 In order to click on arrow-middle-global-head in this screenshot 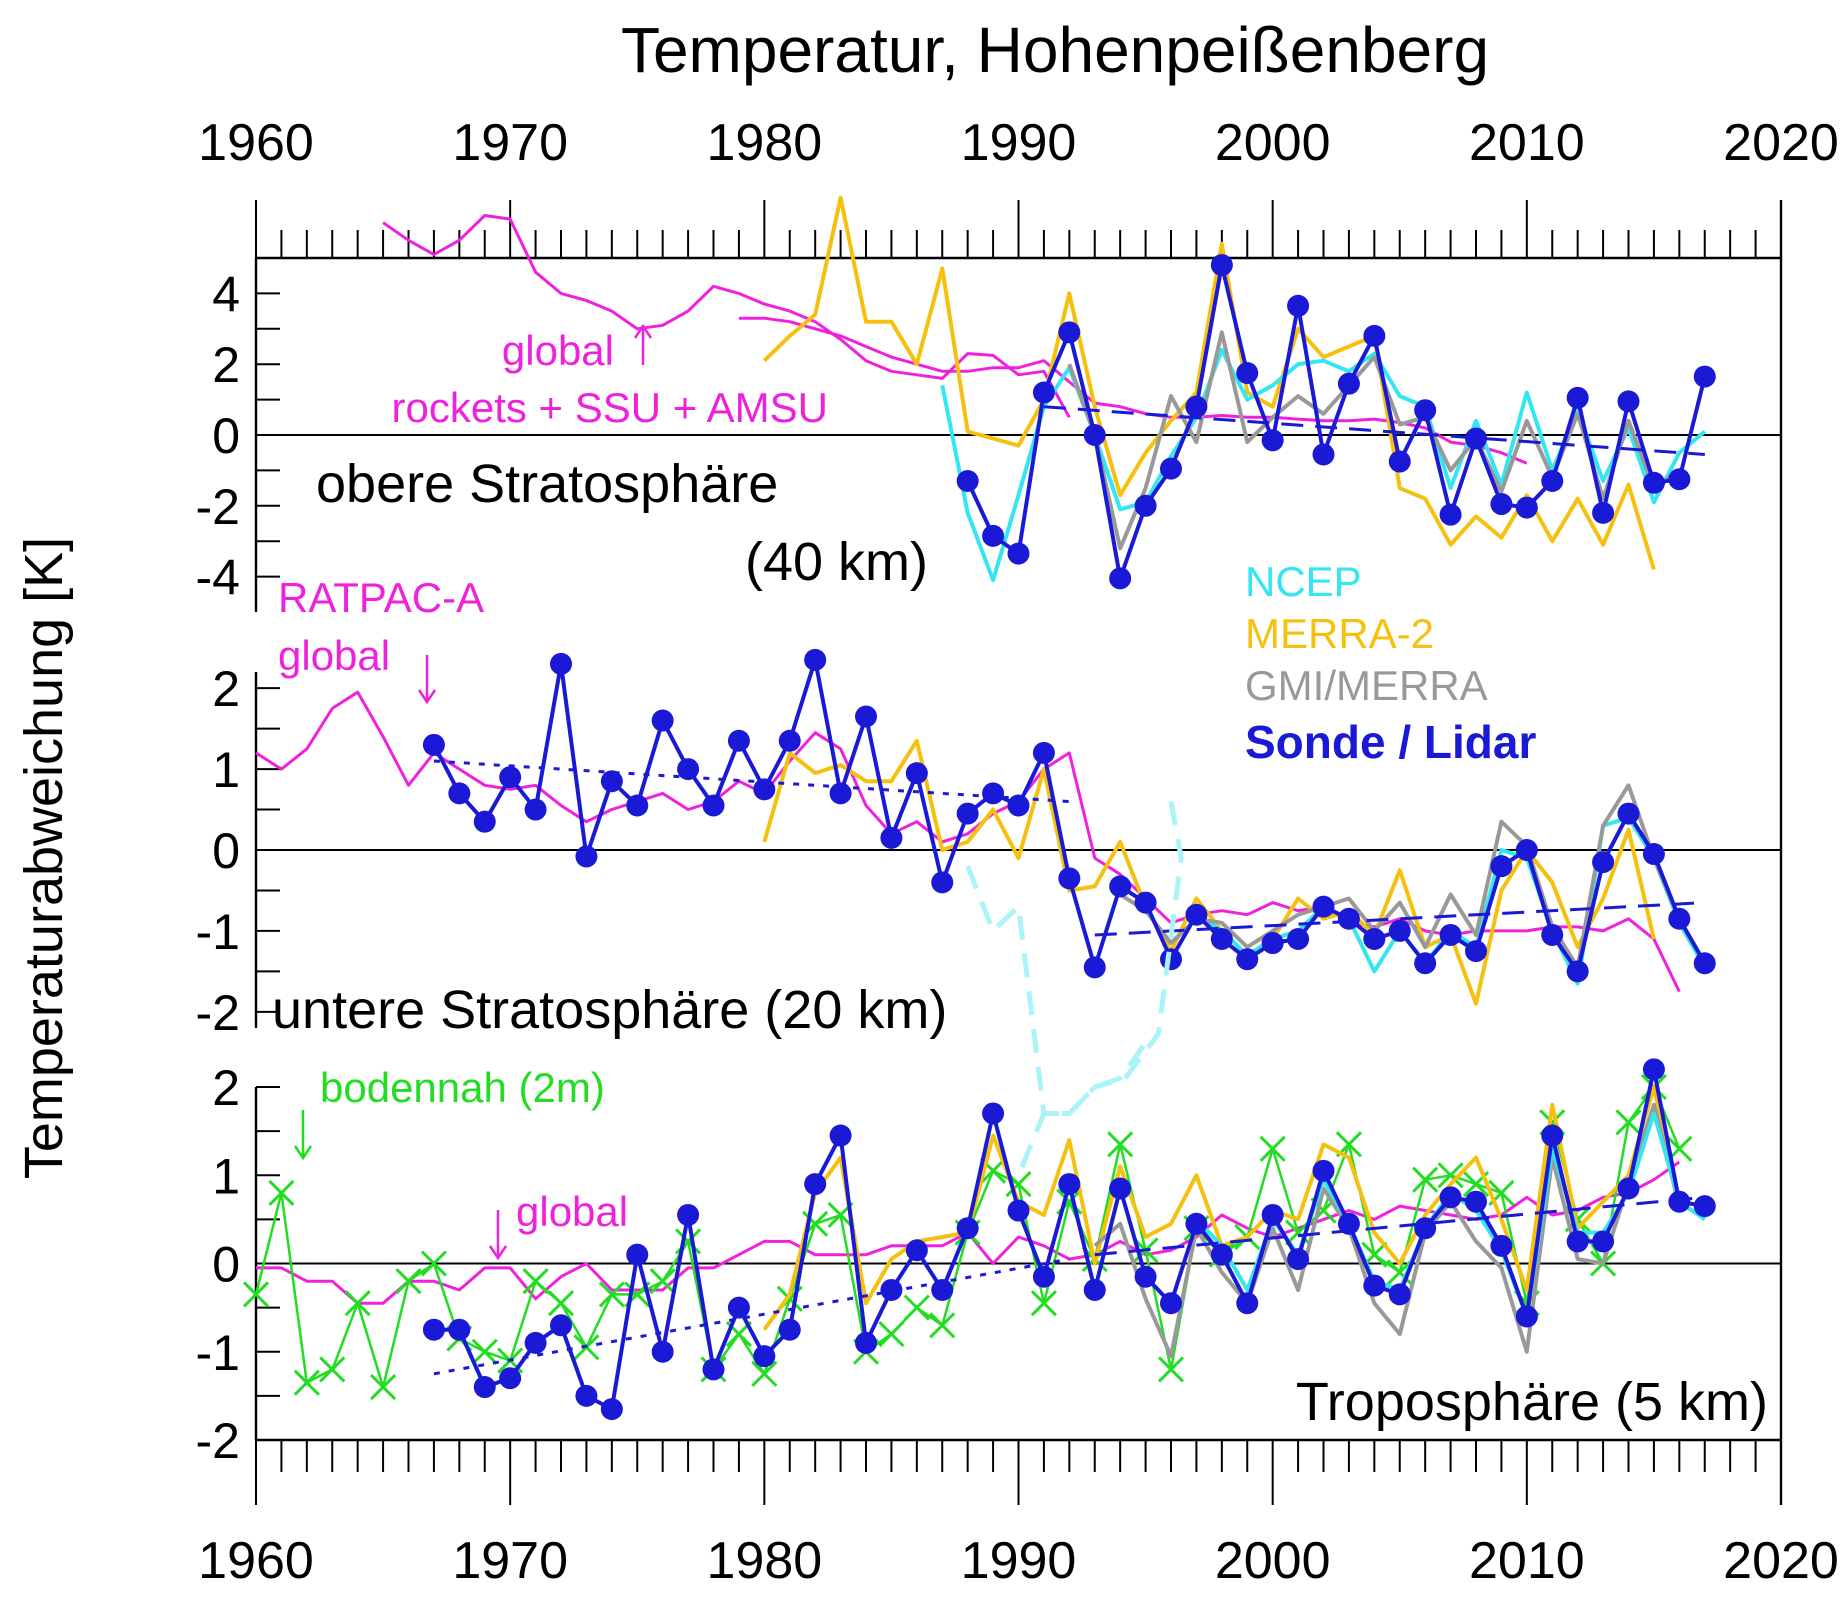, I will do `click(427, 697)`.